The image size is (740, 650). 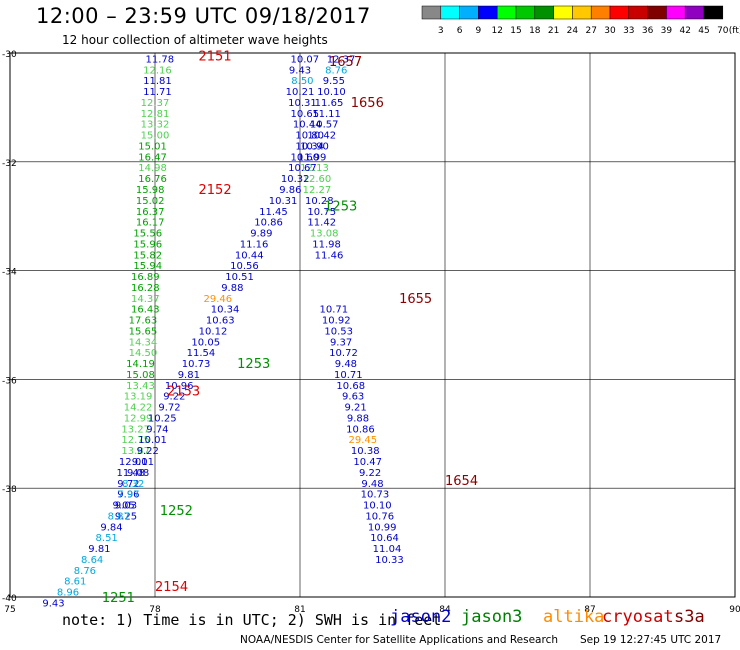 I want to click on wave-height-value: 8.51, so click(x=107, y=538).